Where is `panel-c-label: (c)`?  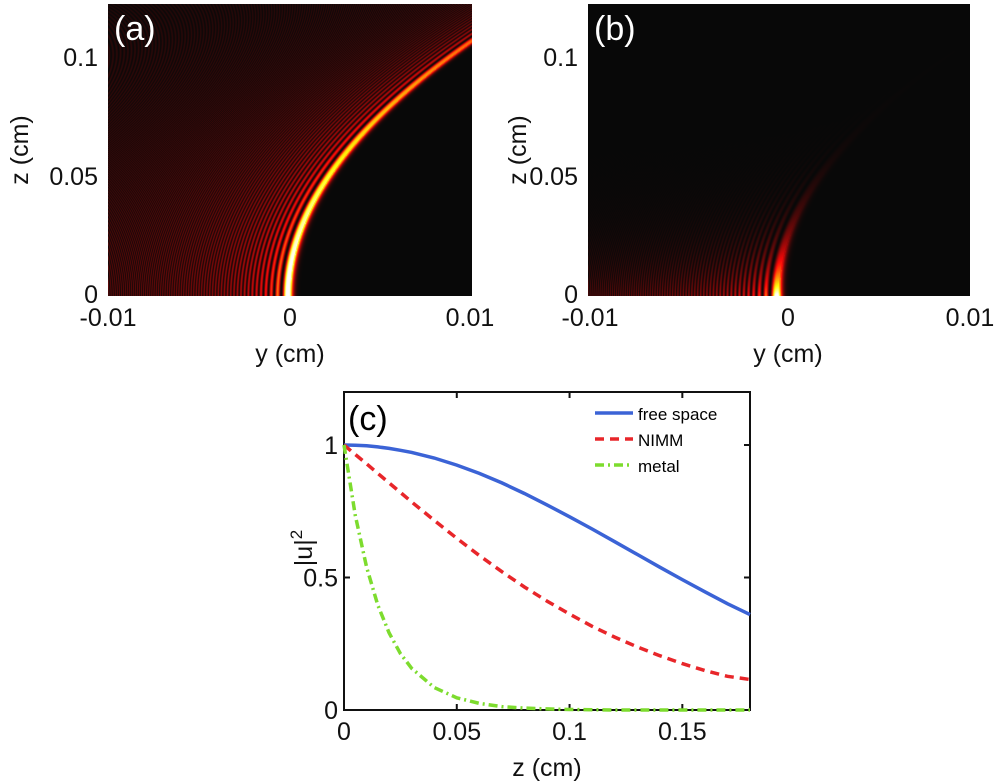
panel-c-label: (c) is located at coordinates (368, 419).